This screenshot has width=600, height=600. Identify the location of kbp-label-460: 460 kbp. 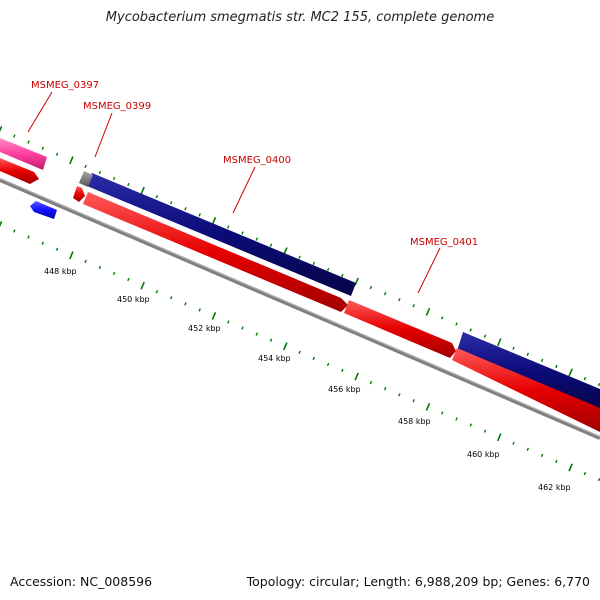
(483, 454).